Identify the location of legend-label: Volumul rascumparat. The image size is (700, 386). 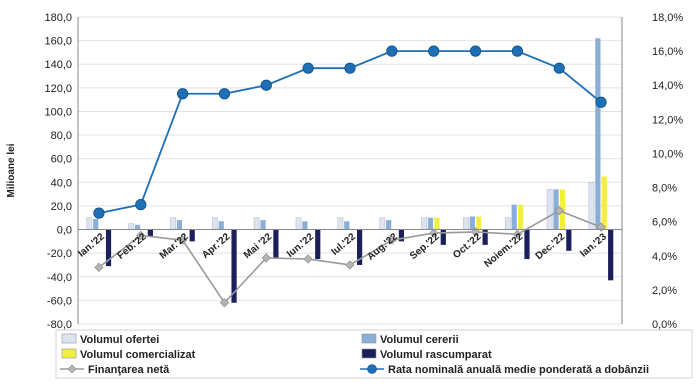
(436, 355).